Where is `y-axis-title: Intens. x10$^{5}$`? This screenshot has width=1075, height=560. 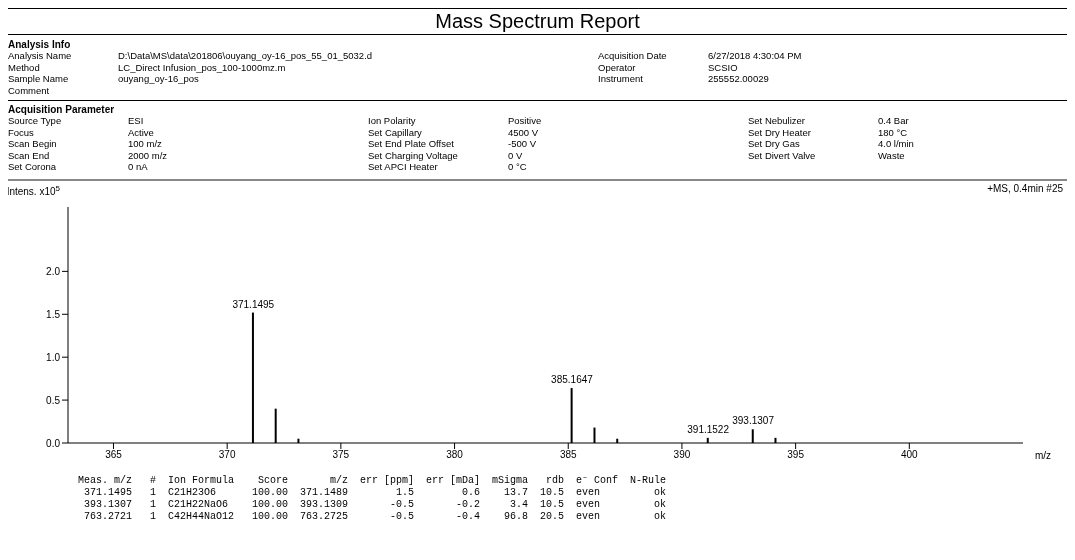
y-axis-title: Intens. x10$^{5}$ is located at coordinates (33, 190).